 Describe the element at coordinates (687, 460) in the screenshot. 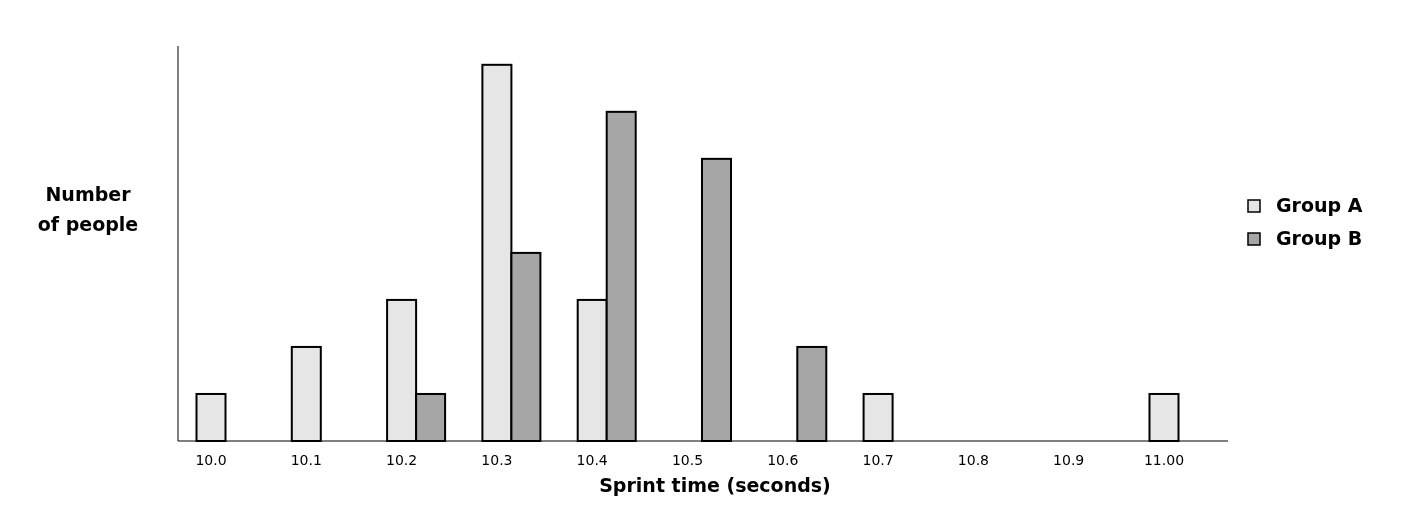

I see `x-tick-label: 10.5` at that location.